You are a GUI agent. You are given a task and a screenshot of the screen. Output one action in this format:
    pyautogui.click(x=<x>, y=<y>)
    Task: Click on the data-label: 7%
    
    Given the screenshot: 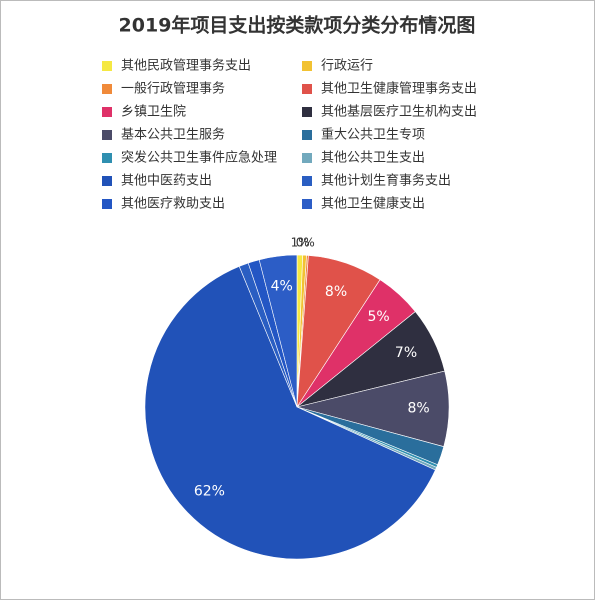 What is the action you would take?
    pyautogui.click(x=406, y=353)
    